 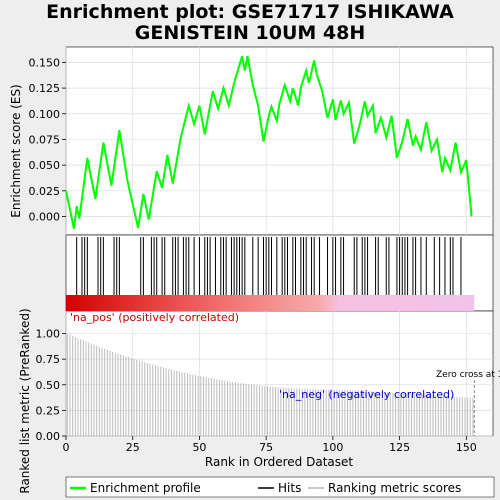 What do you see at coordinates (279, 462) in the screenshot?
I see `rank-x-axis-label: Rank in Ordered Dataset` at bounding box center [279, 462].